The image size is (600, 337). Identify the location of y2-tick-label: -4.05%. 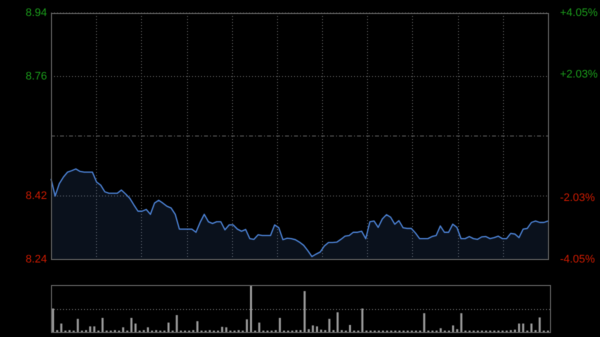
(578, 259).